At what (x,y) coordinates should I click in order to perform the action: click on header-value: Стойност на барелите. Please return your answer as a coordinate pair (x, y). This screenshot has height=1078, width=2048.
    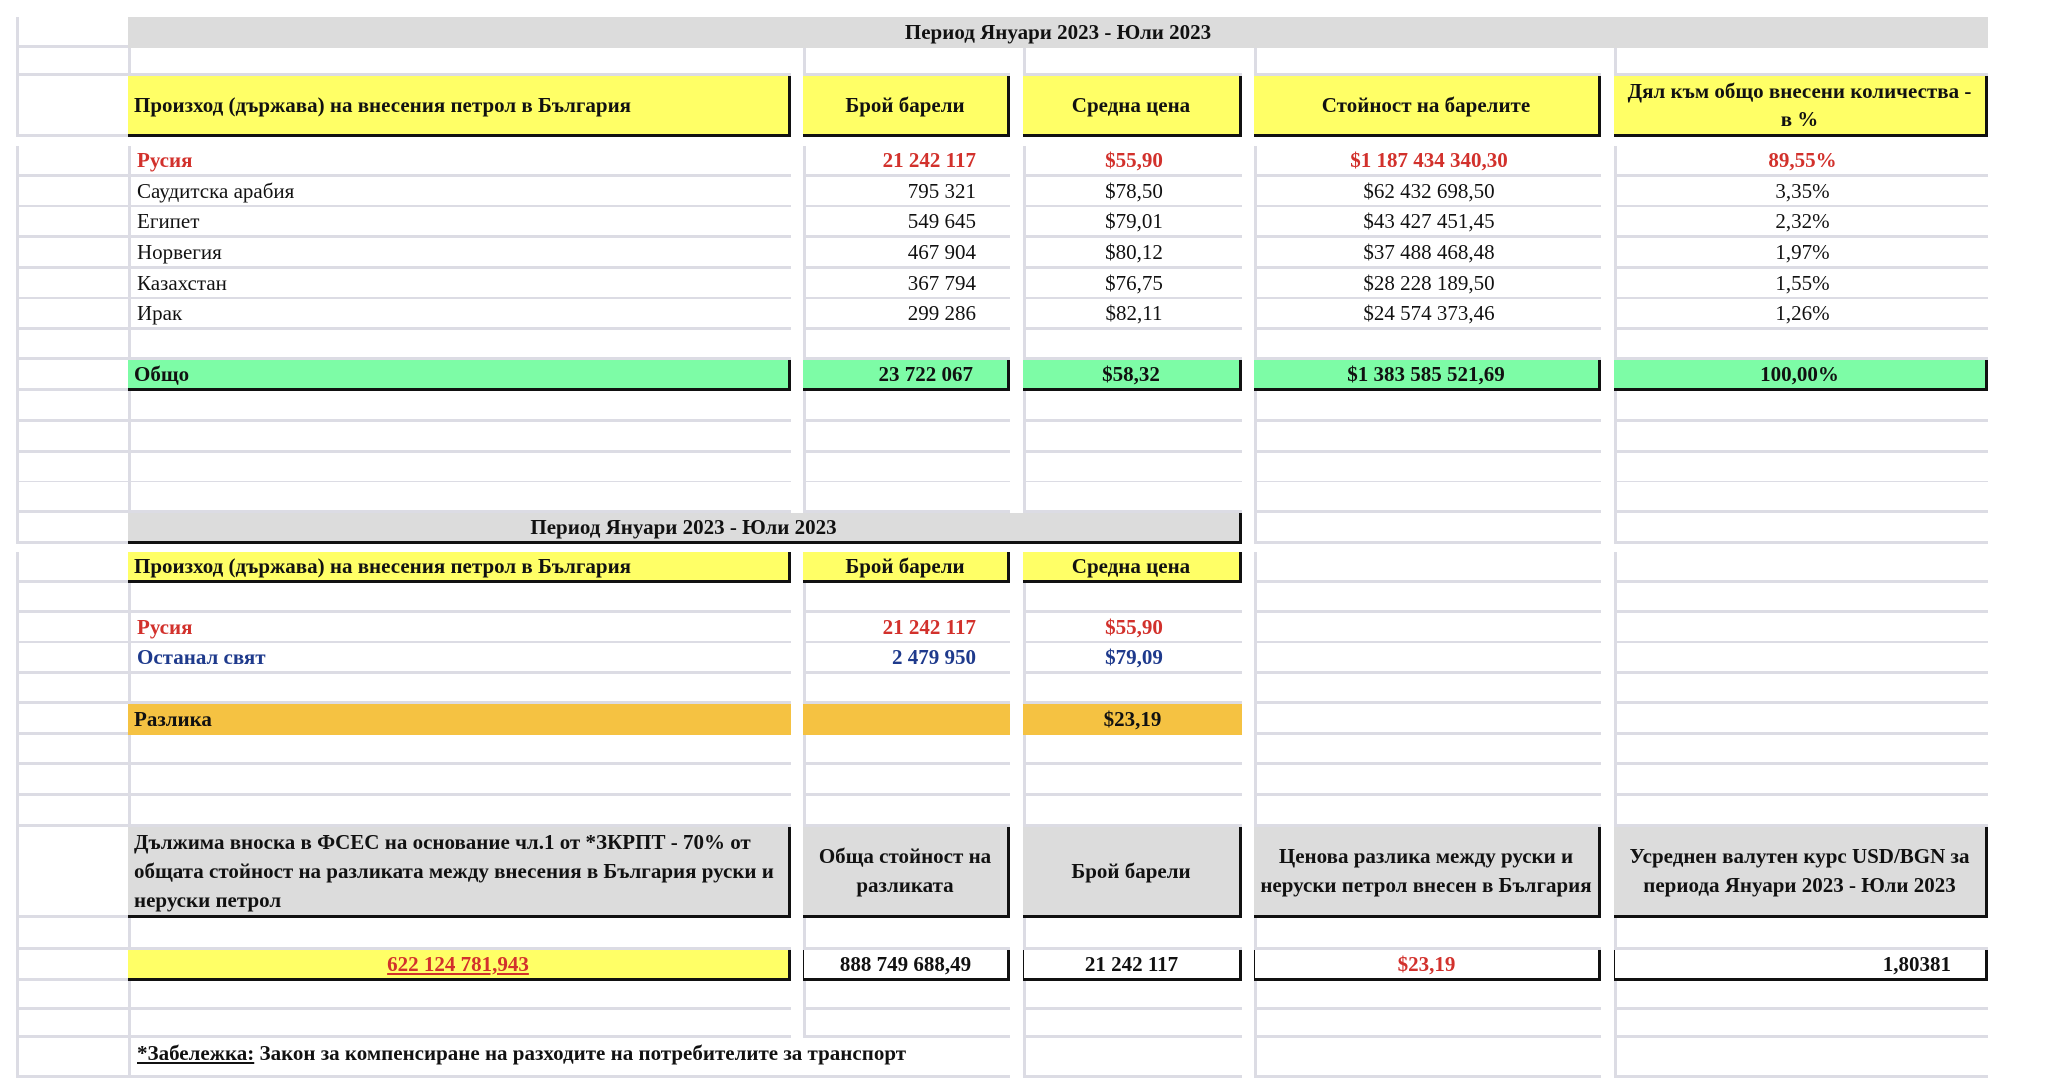
    Looking at the image, I should click on (1427, 106).